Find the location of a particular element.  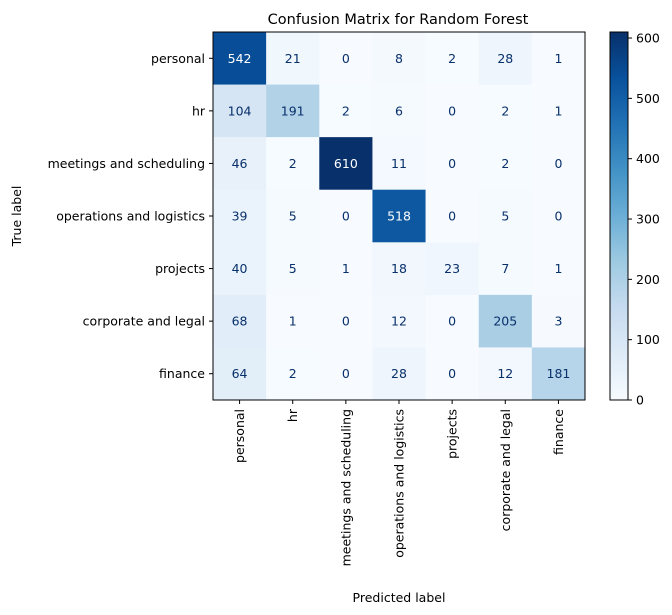

cell-value-label: 23 is located at coordinates (452, 268).